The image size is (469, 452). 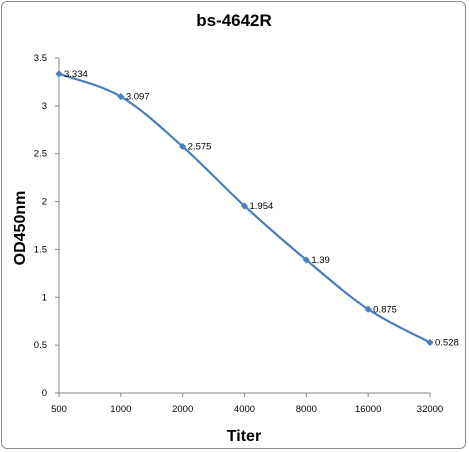 What do you see at coordinates (320, 260) in the screenshot?
I see `data-label: 1.39` at bounding box center [320, 260].